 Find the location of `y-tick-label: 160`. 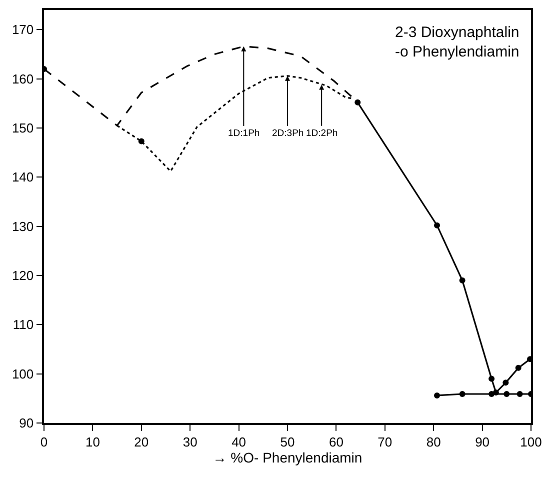

y-tick-label: 160 is located at coordinates (23, 78).